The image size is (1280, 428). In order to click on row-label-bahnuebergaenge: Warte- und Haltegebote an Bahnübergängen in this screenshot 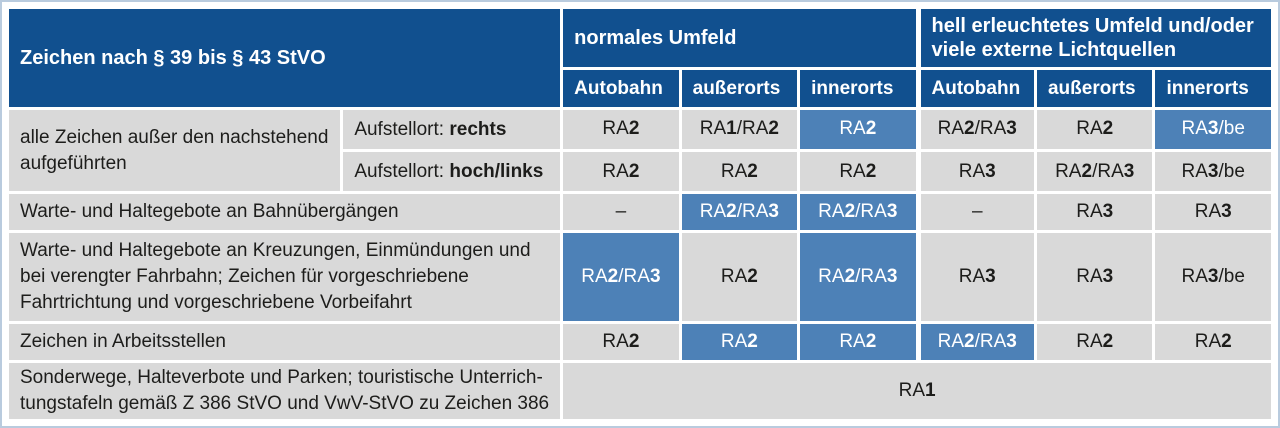, I will do `click(285, 212)`.